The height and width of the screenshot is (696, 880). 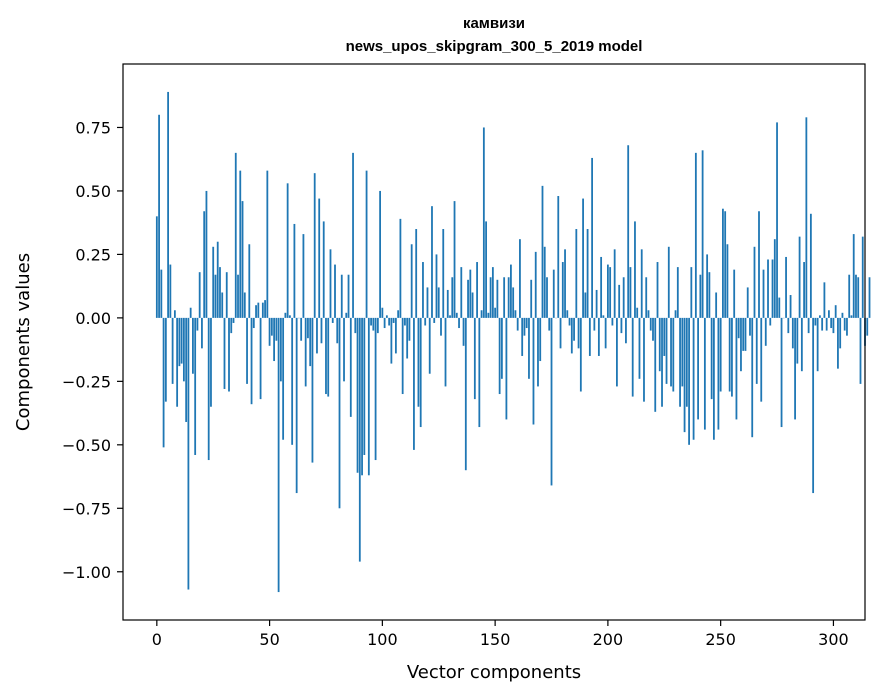 I want to click on y-tick-label: −0.75, so click(x=86, y=508).